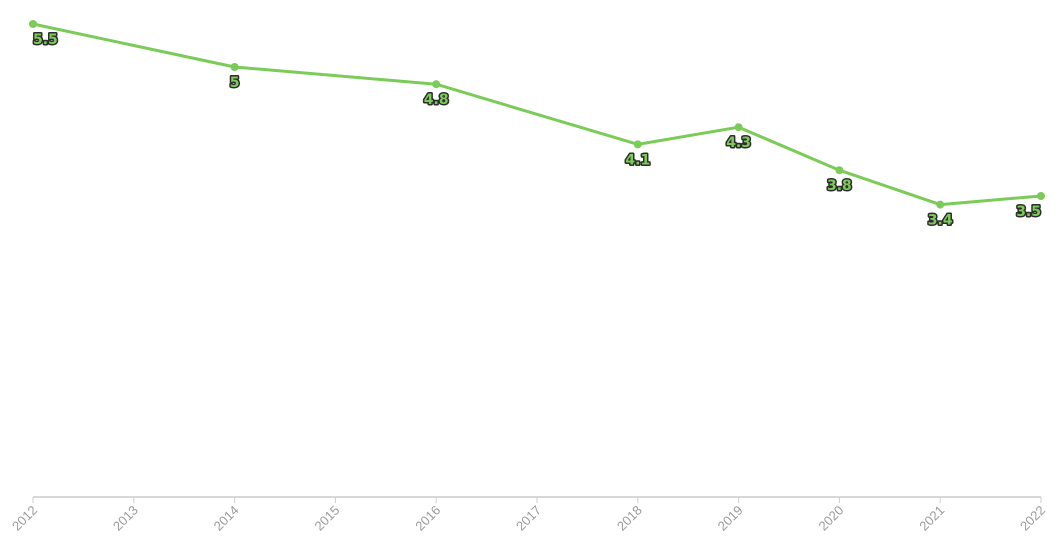  What do you see at coordinates (629, 518) in the screenshot?
I see `x-tick-label: 2018` at bounding box center [629, 518].